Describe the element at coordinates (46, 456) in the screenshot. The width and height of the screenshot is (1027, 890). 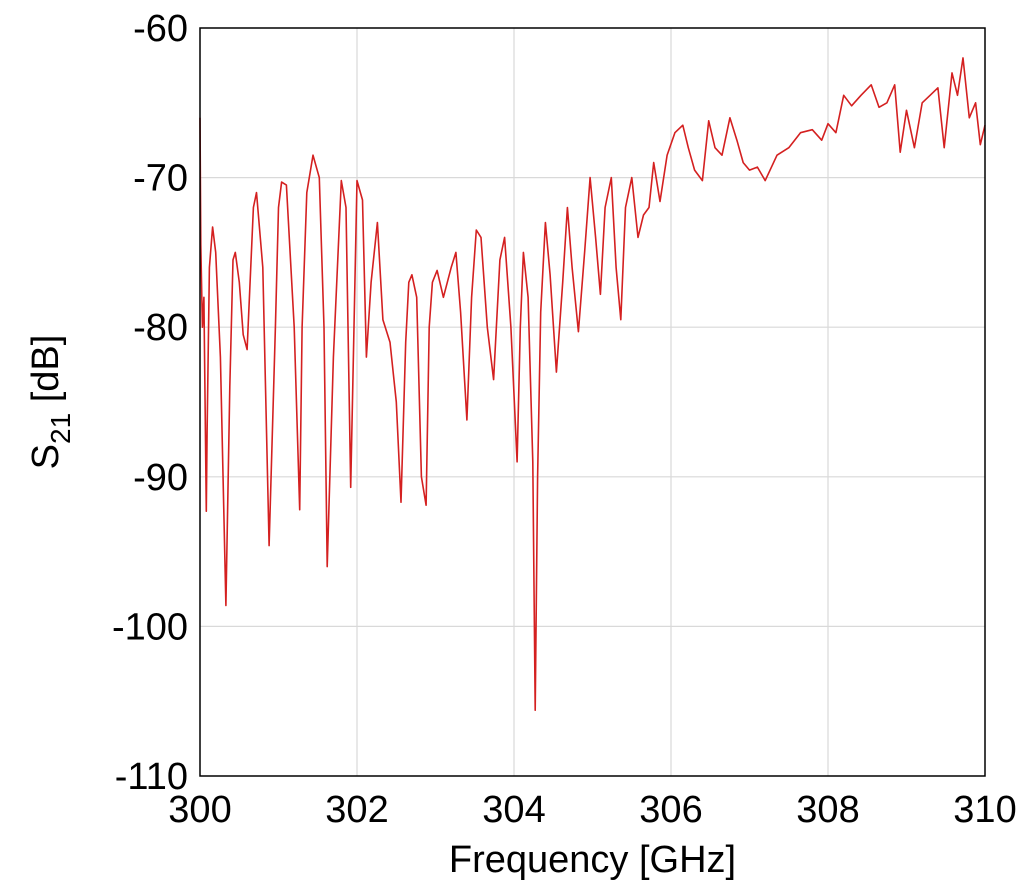
I see `y-axis-label-main: S` at that location.